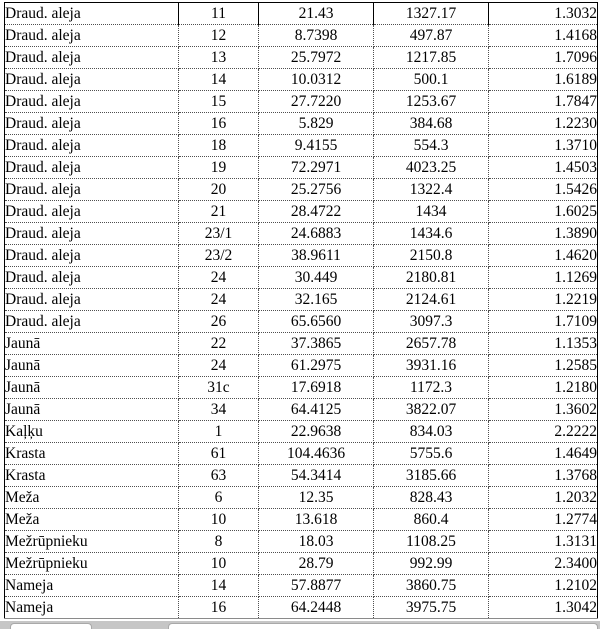  Describe the element at coordinates (543, 607) in the screenshot. I see `val3-cell: 1.3042` at that location.